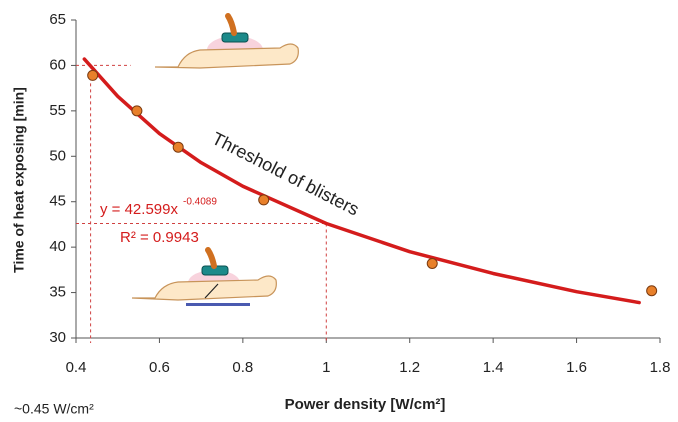  Describe the element at coordinates (139, 209) in the screenshot. I see `equation: y = 42.599x` at that location.